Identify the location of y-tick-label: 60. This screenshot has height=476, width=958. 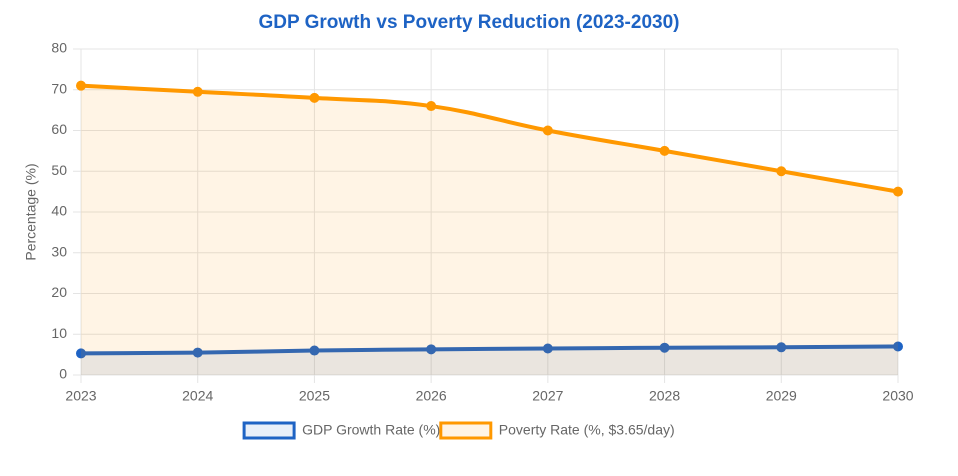
(59, 129).